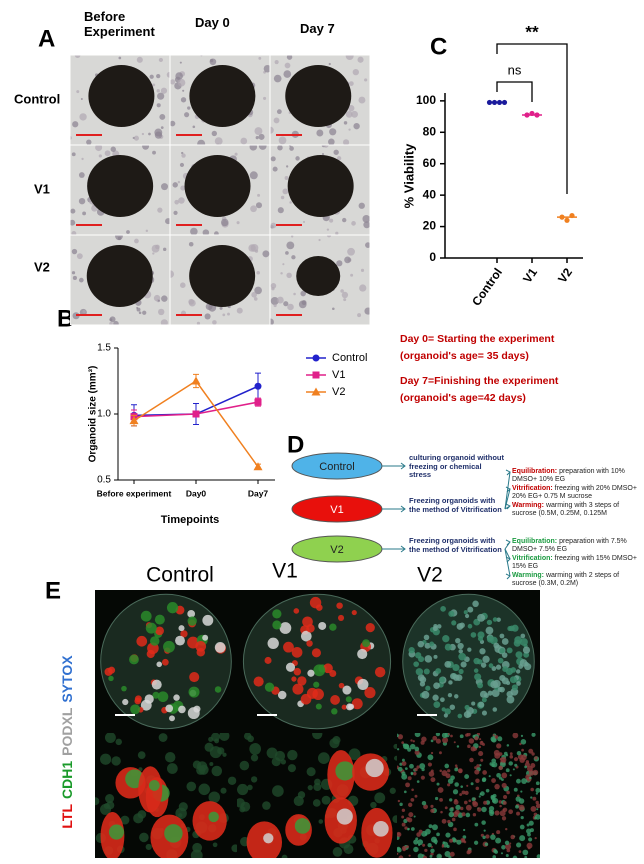 The width and height of the screenshot is (644, 864). I want to click on organoid, so click(120, 186).